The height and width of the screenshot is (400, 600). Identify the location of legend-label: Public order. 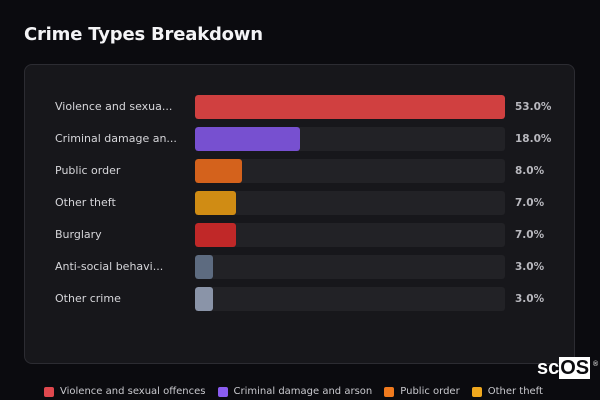
(430, 391).